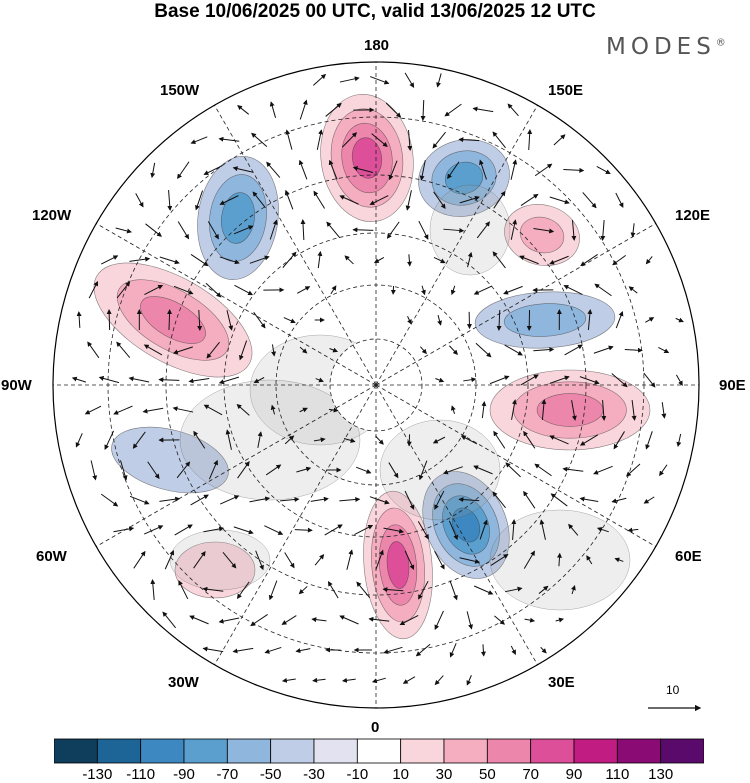 Image resolution: width=750 pixels, height=783 pixels. I want to click on colorbar-tick-label: 10, so click(400, 774).